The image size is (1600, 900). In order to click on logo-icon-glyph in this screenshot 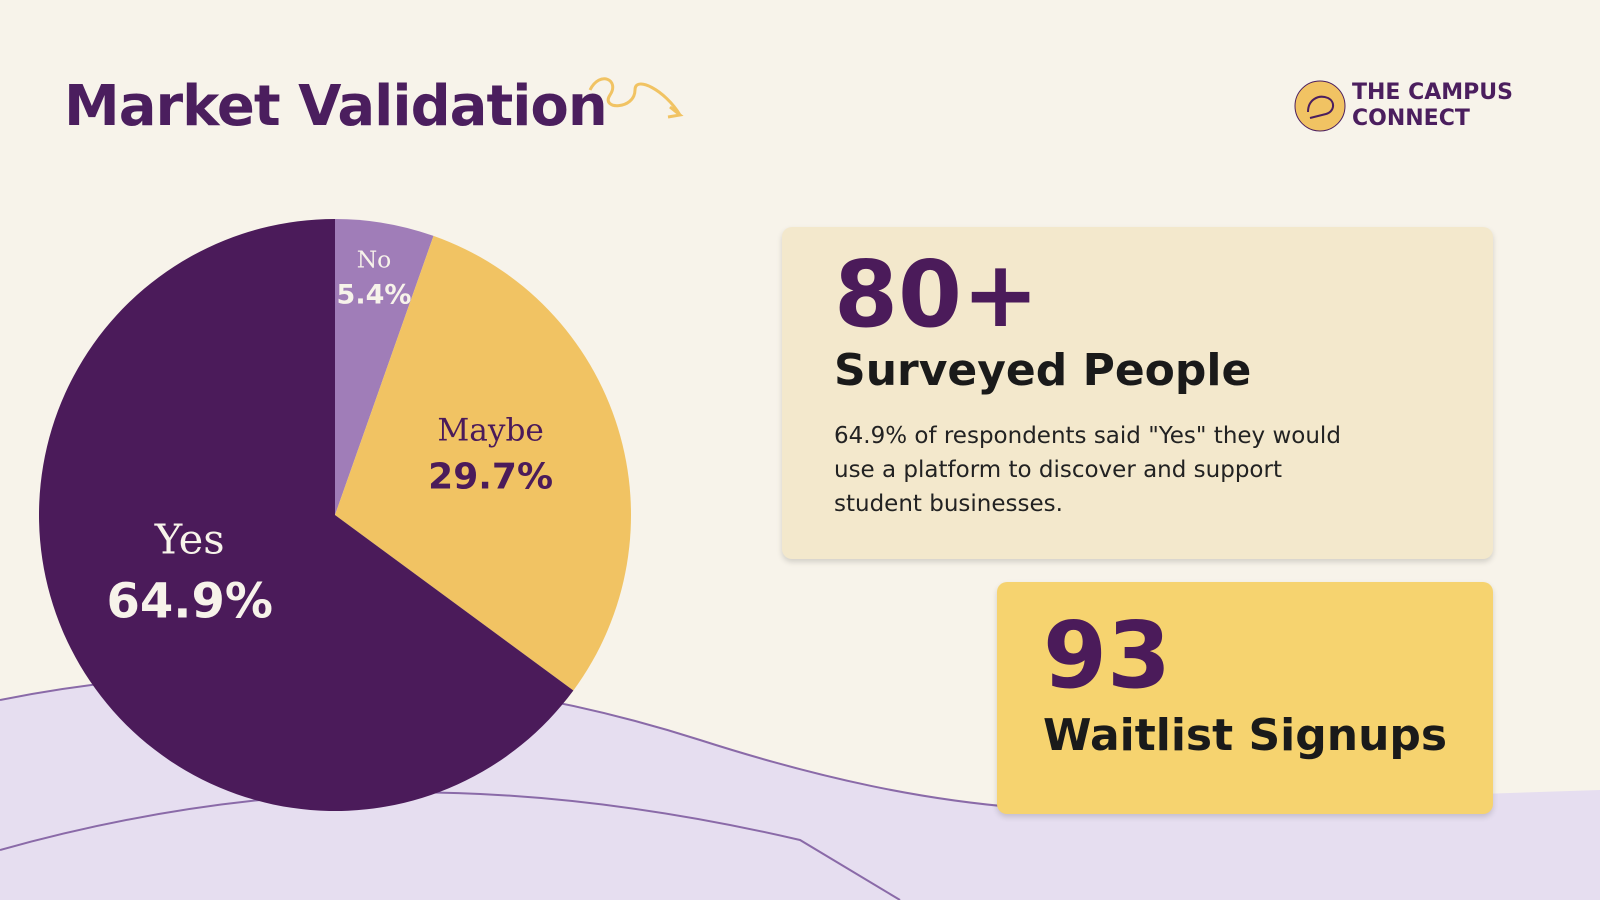, I will do `click(1320, 107)`.